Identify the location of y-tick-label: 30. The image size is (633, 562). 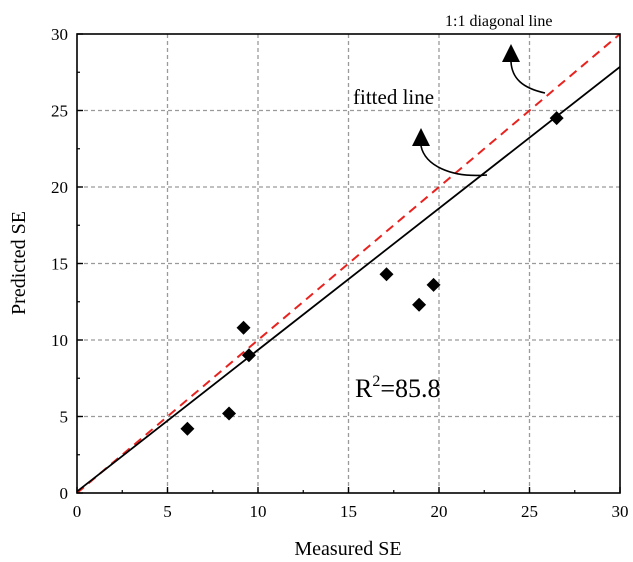
(59, 34).